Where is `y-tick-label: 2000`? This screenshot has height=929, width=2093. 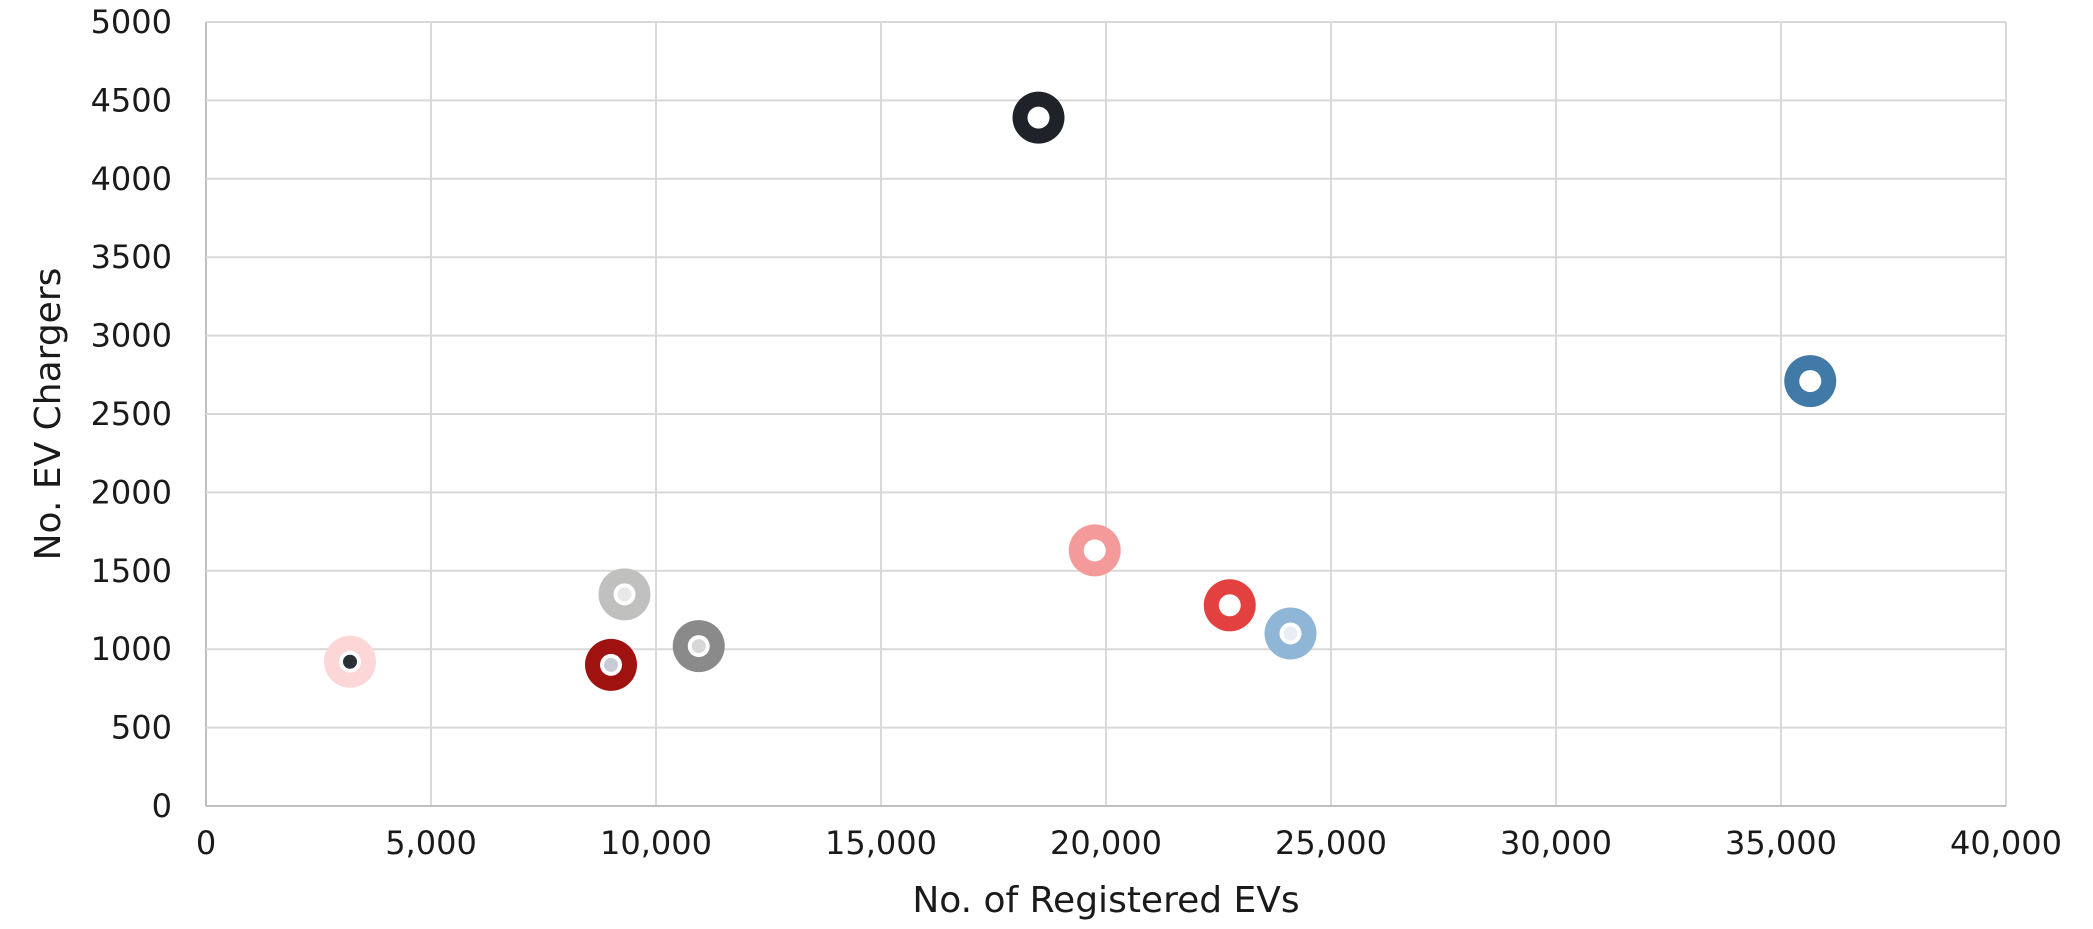
y-tick-label: 2000 is located at coordinates (131, 492).